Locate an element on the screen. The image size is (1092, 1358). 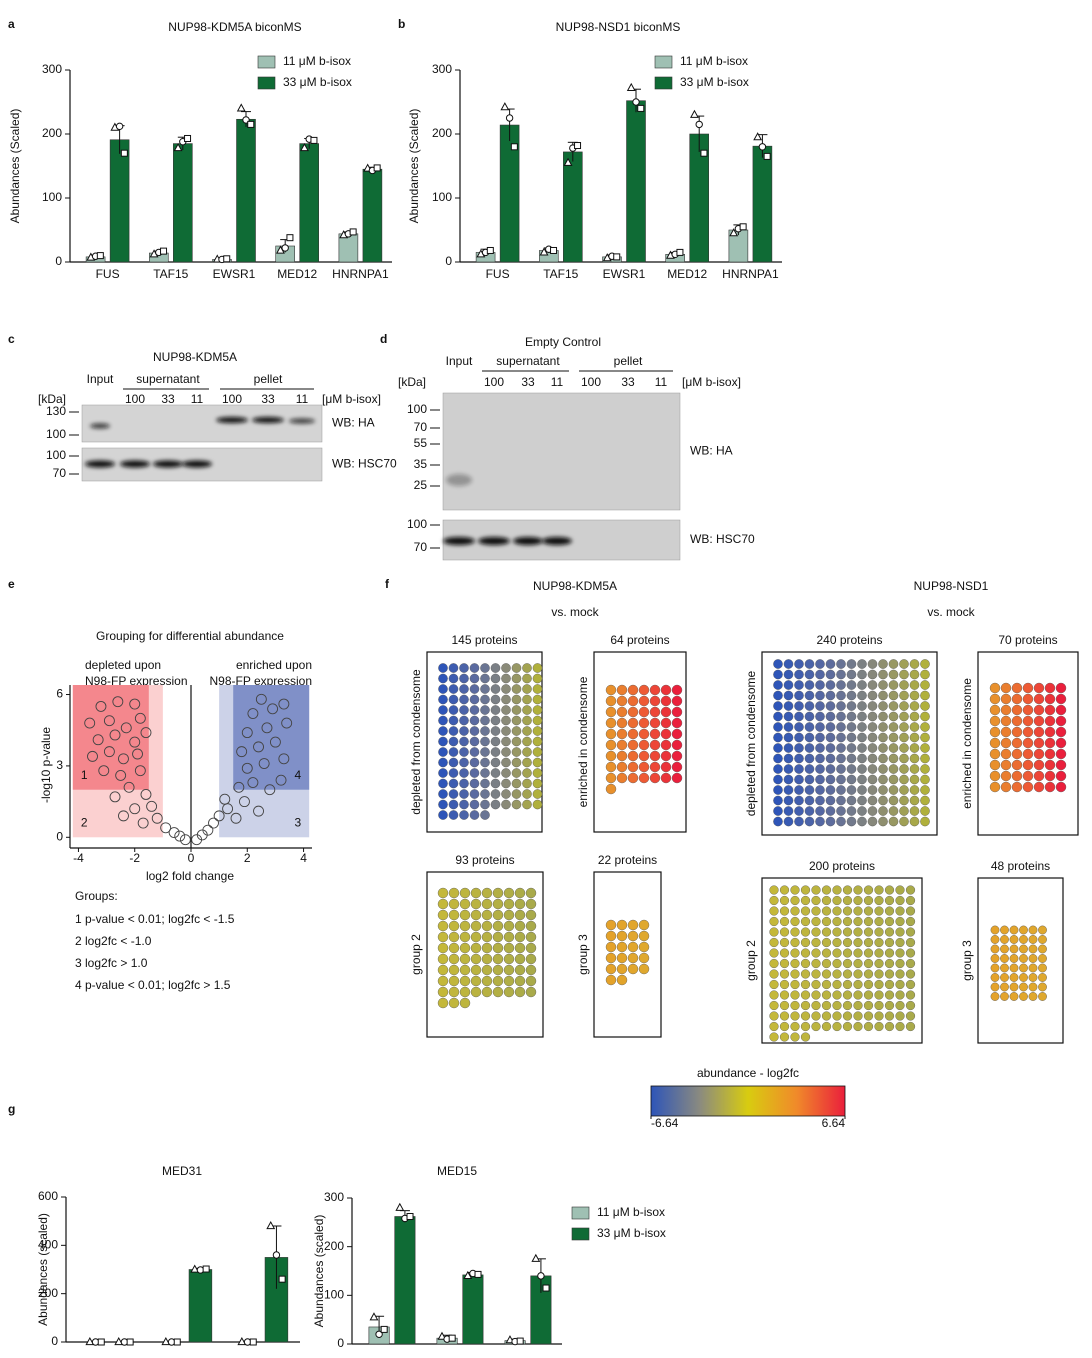
x-tick-label: TAF15 is located at coordinates (170, 274).